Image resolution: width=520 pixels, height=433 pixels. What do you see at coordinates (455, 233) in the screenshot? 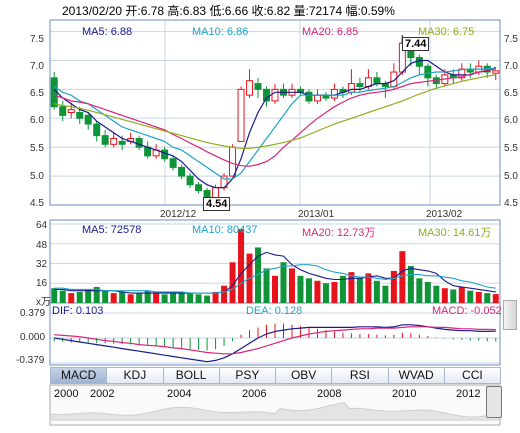
I see `vol-ma30-label: MA30: 14.61万` at bounding box center [455, 233].